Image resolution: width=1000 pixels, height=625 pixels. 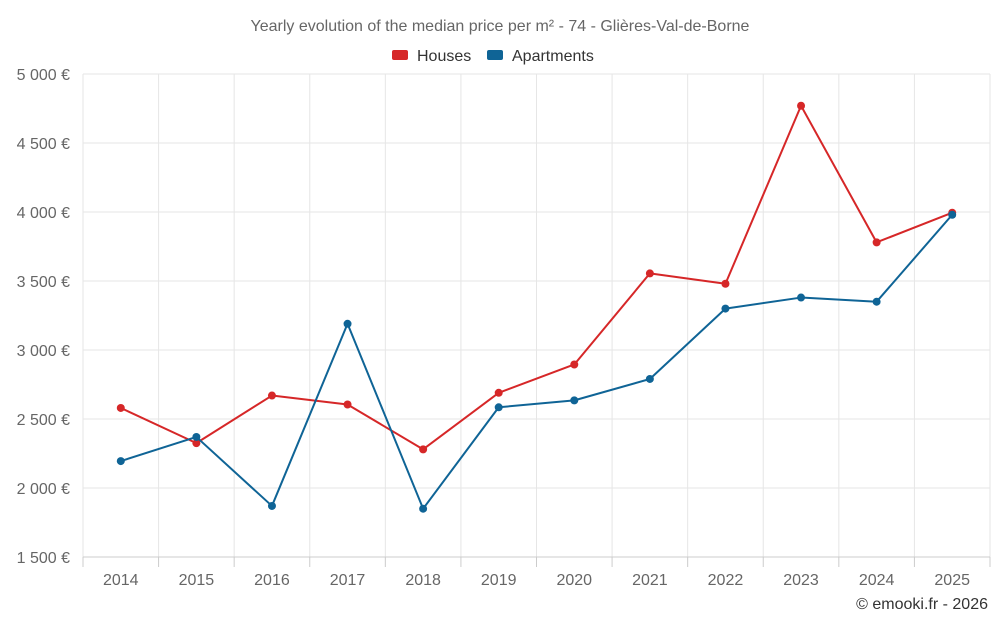 What do you see at coordinates (43, 213) in the screenshot?
I see `y-tick-label: 4 000 €` at bounding box center [43, 213].